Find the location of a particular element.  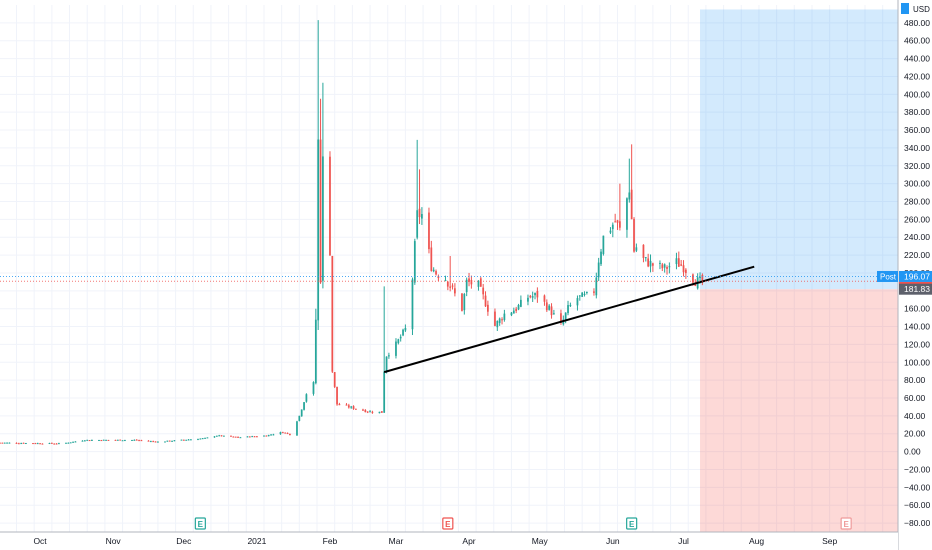

time-tick-label: Nov is located at coordinates (114, 541).